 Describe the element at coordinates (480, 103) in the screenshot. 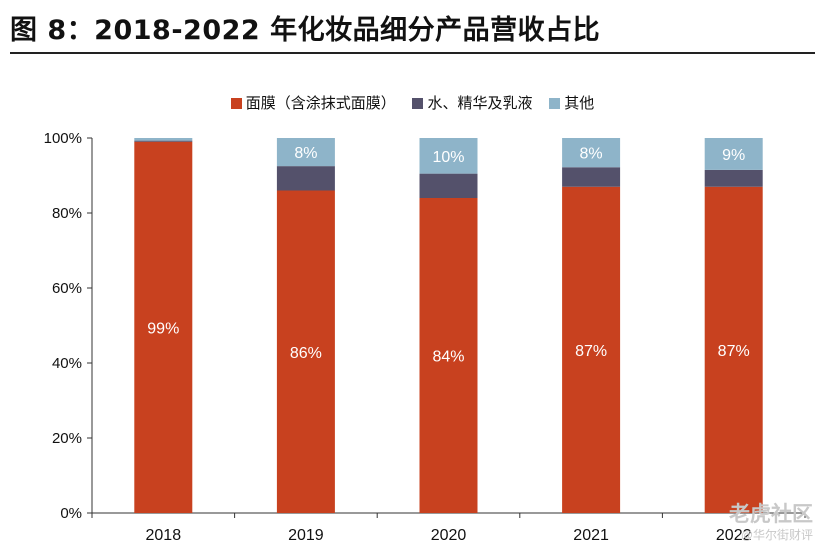

I see `legend-label-lotion: 水、精华及乳液` at that location.